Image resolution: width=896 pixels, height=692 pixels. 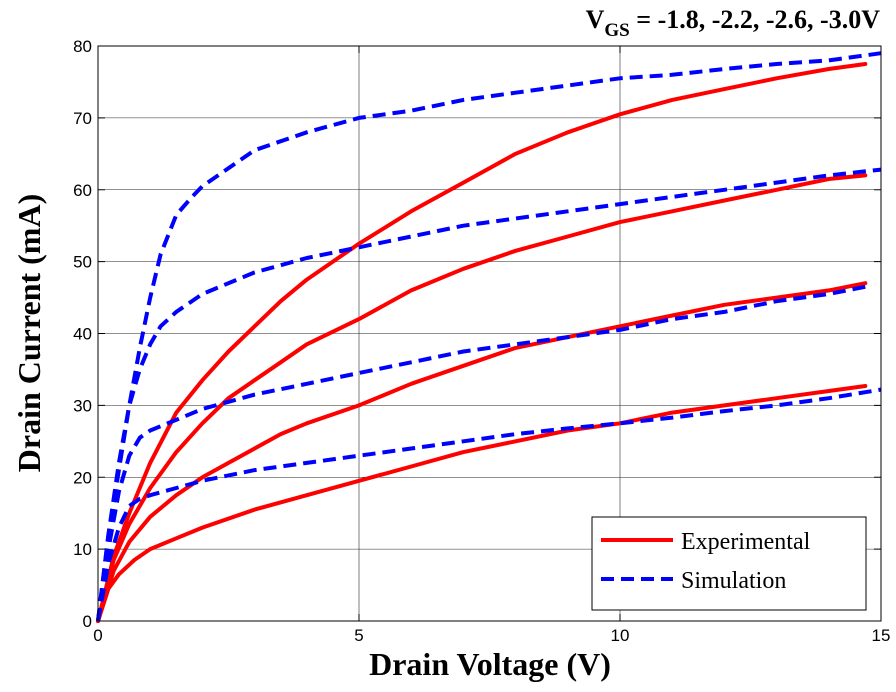 I want to click on x-axis-label: Drain Voltage (V), so click(x=490, y=664).